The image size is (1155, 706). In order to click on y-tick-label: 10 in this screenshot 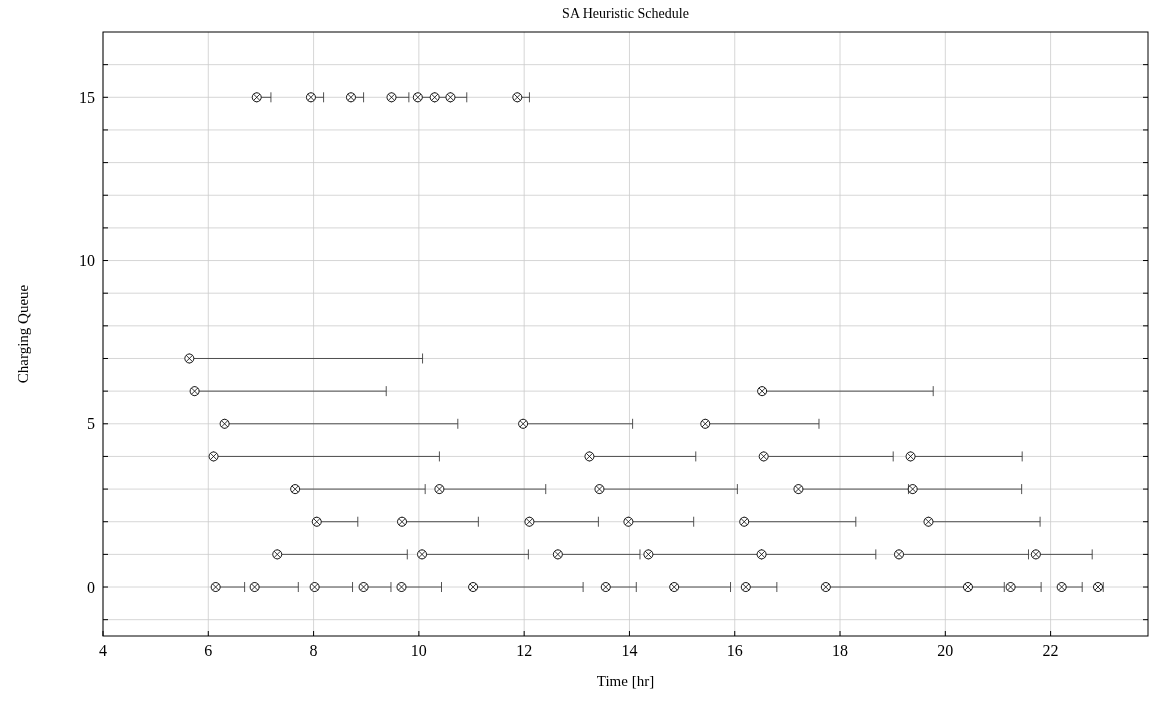, I will do `click(87, 261)`.